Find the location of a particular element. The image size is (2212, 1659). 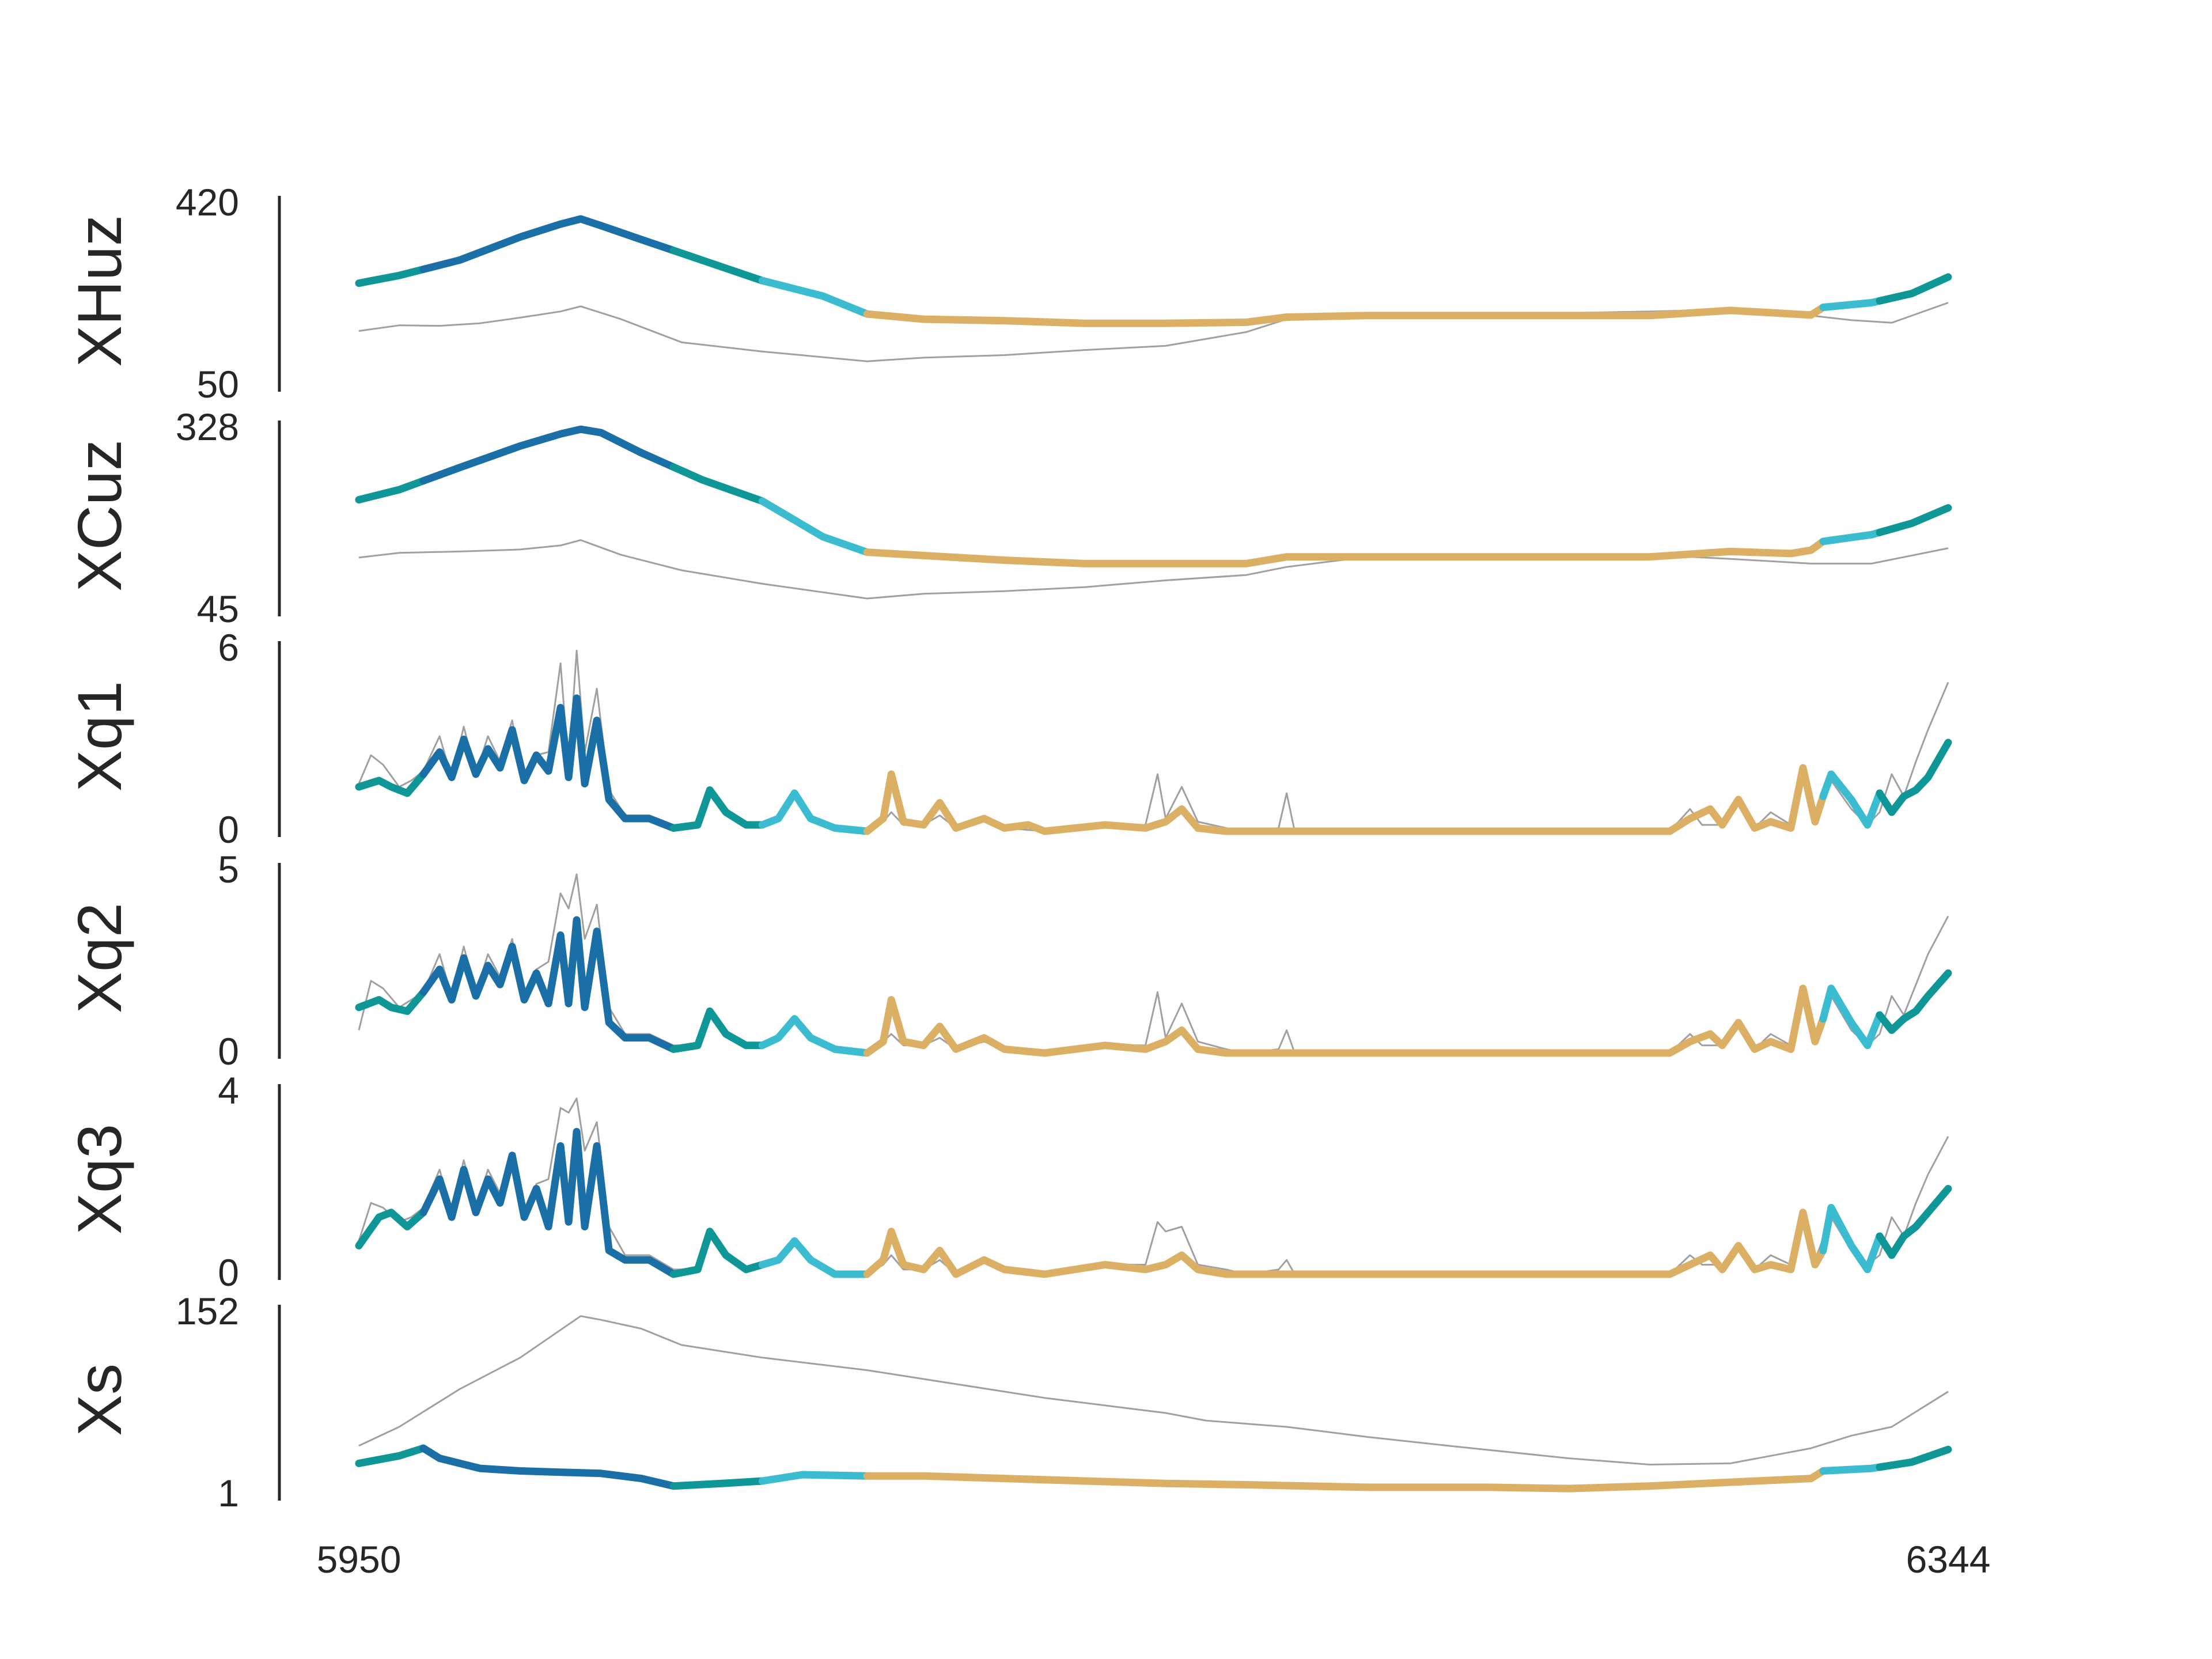

y-tick-label-min: 50 is located at coordinates (218, 384).